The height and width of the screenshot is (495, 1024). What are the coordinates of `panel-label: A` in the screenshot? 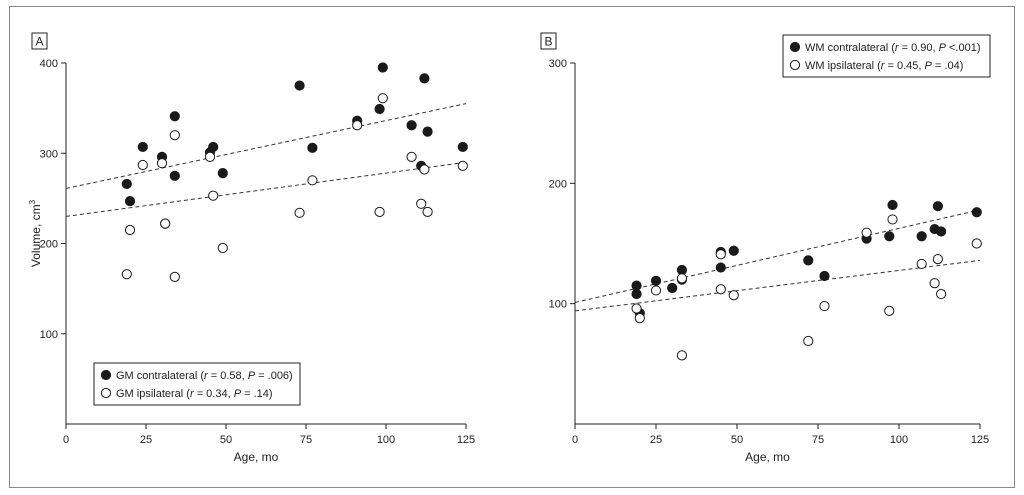 It's located at (39, 42).